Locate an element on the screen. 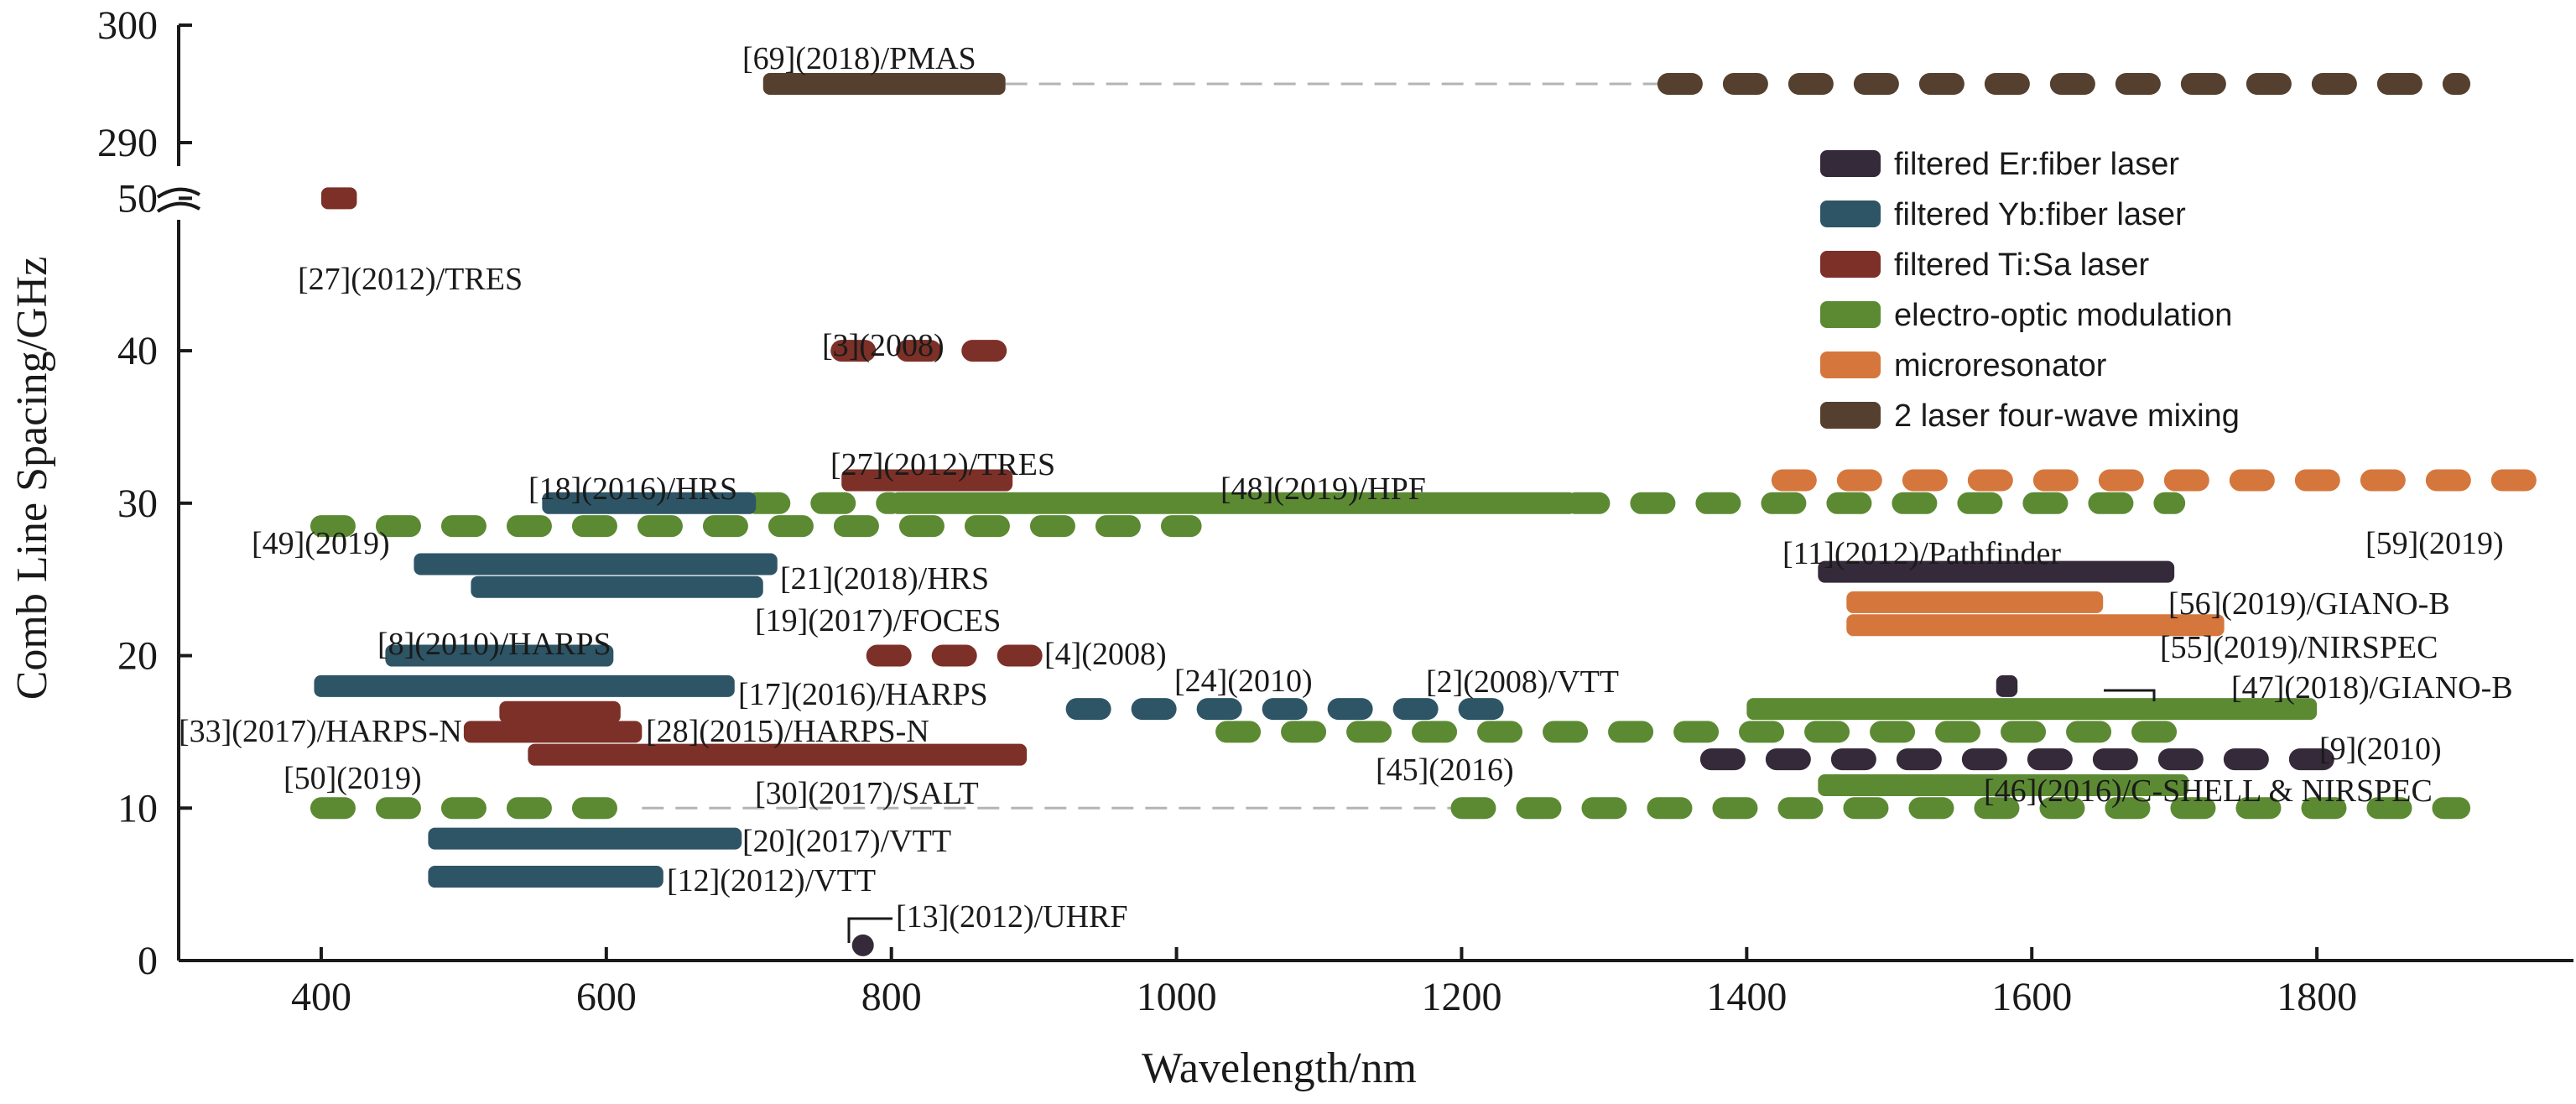  axis-break-mark is located at coordinates (178, 200).